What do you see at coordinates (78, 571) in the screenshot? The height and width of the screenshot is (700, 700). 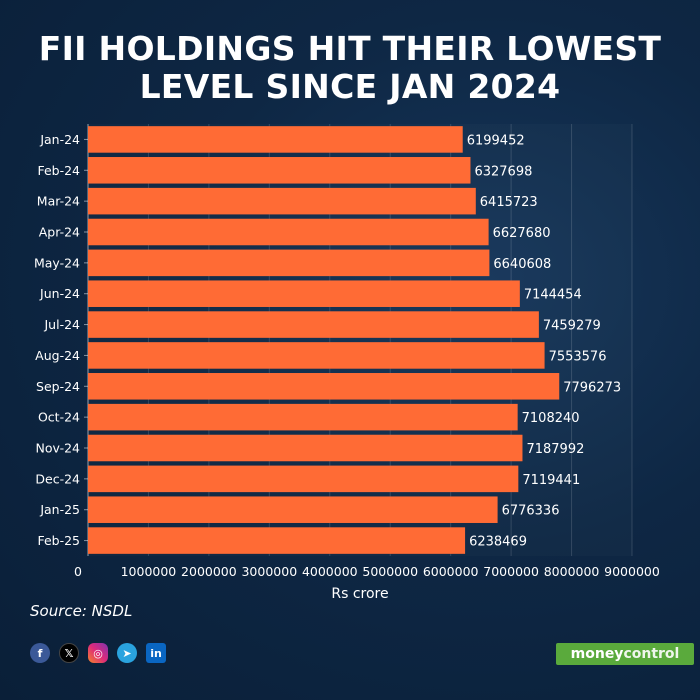 I see `x-tick-label: 0` at bounding box center [78, 571].